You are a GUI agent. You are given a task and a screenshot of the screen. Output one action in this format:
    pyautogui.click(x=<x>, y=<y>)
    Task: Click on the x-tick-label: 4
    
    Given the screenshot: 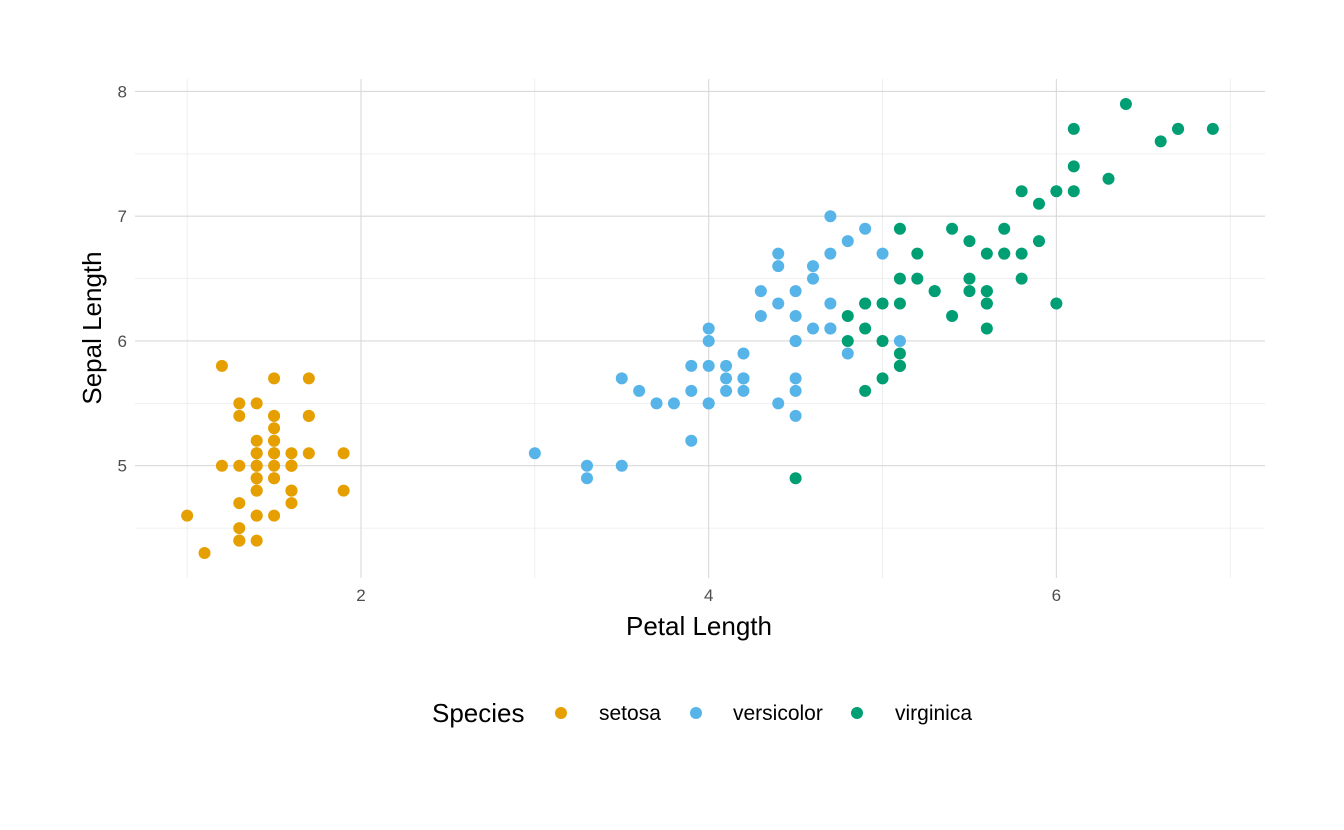 What is the action you would take?
    pyautogui.click(x=708, y=595)
    